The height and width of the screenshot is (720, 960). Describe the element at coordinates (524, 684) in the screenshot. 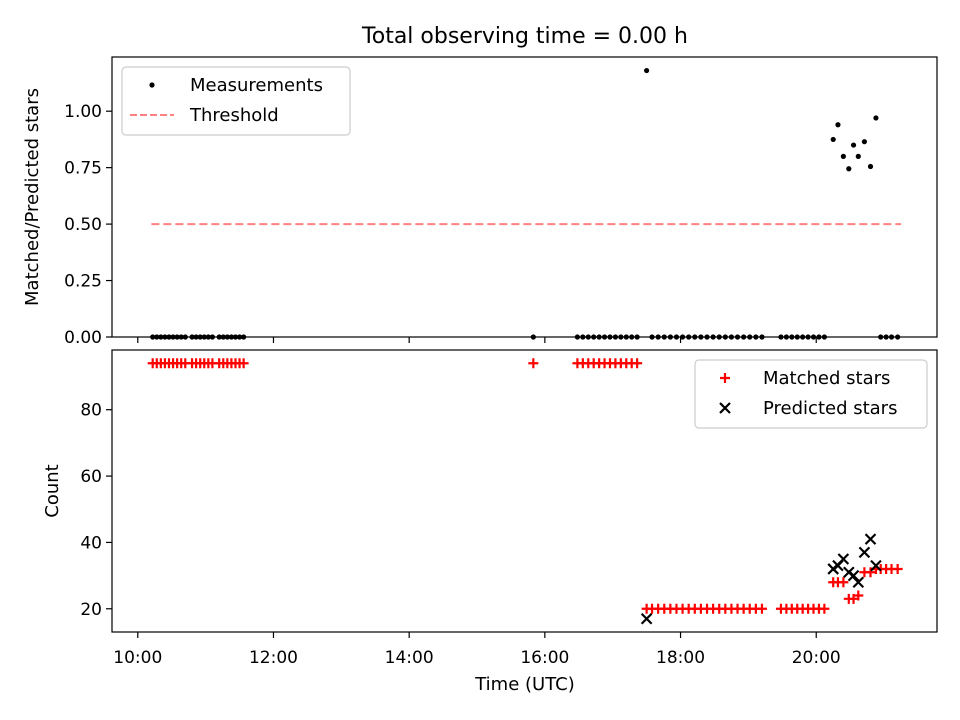

I see `x-axis-label: Time (UTC)` at that location.